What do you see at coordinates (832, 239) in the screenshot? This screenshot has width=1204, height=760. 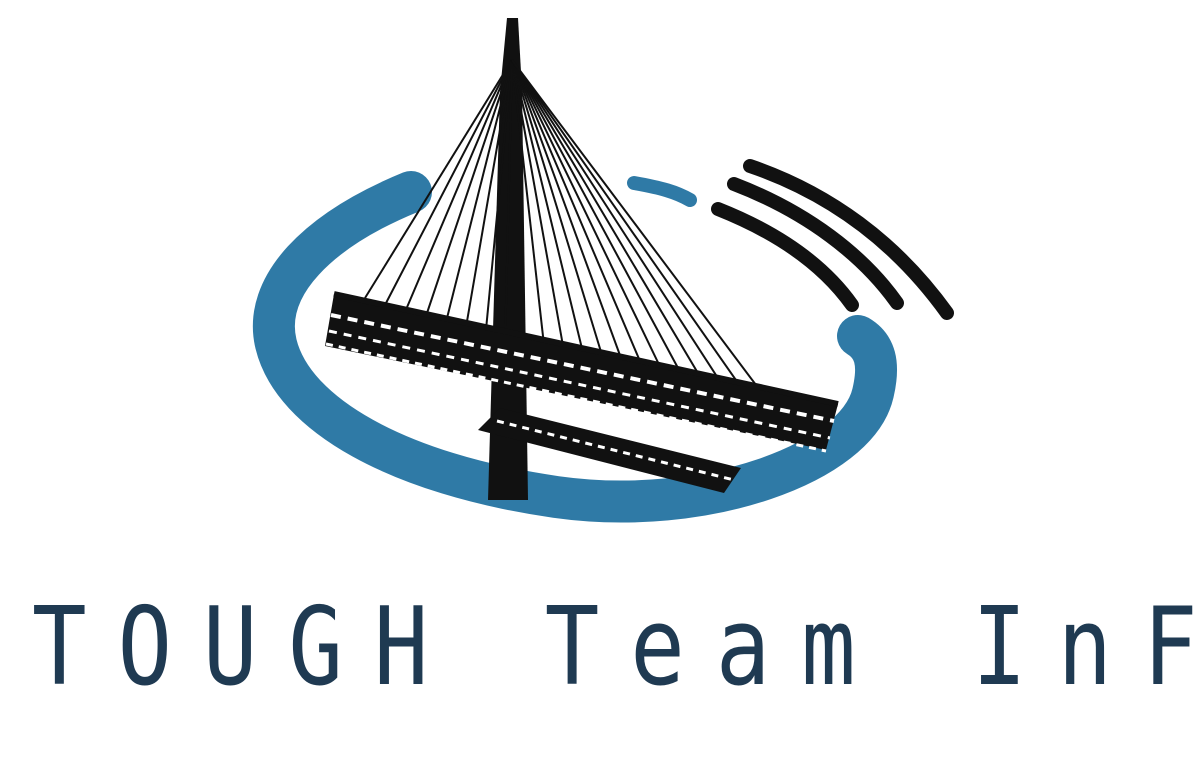 I see `signal-arcs-icon` at bounding box center [832, 239].